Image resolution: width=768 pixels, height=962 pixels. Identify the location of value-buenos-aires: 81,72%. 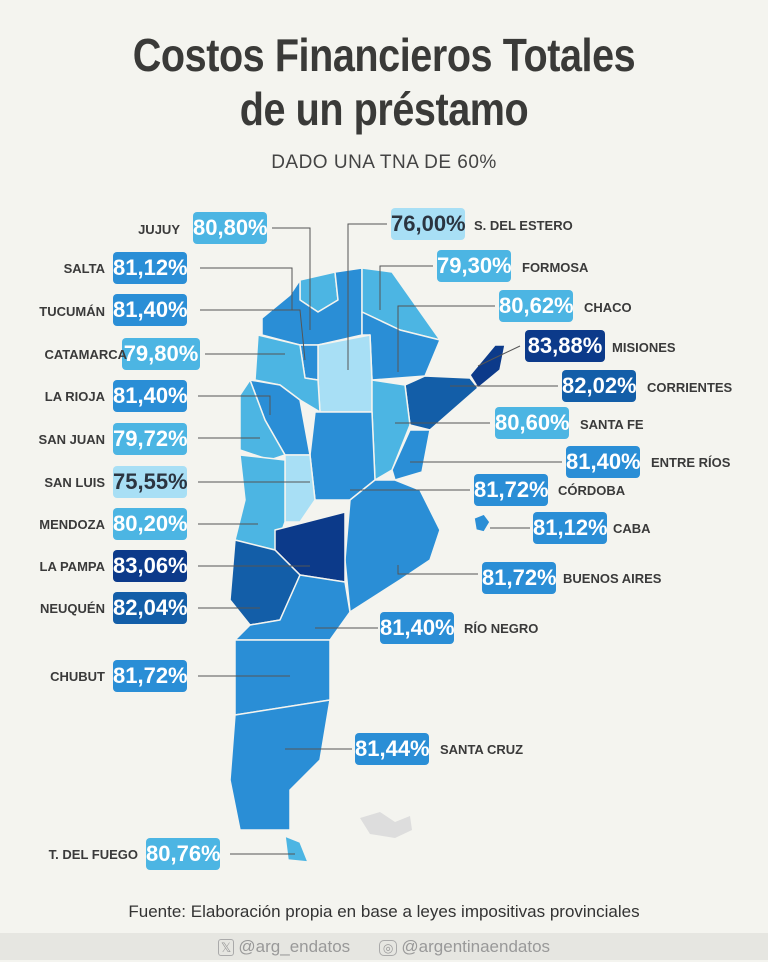
(519, 578).